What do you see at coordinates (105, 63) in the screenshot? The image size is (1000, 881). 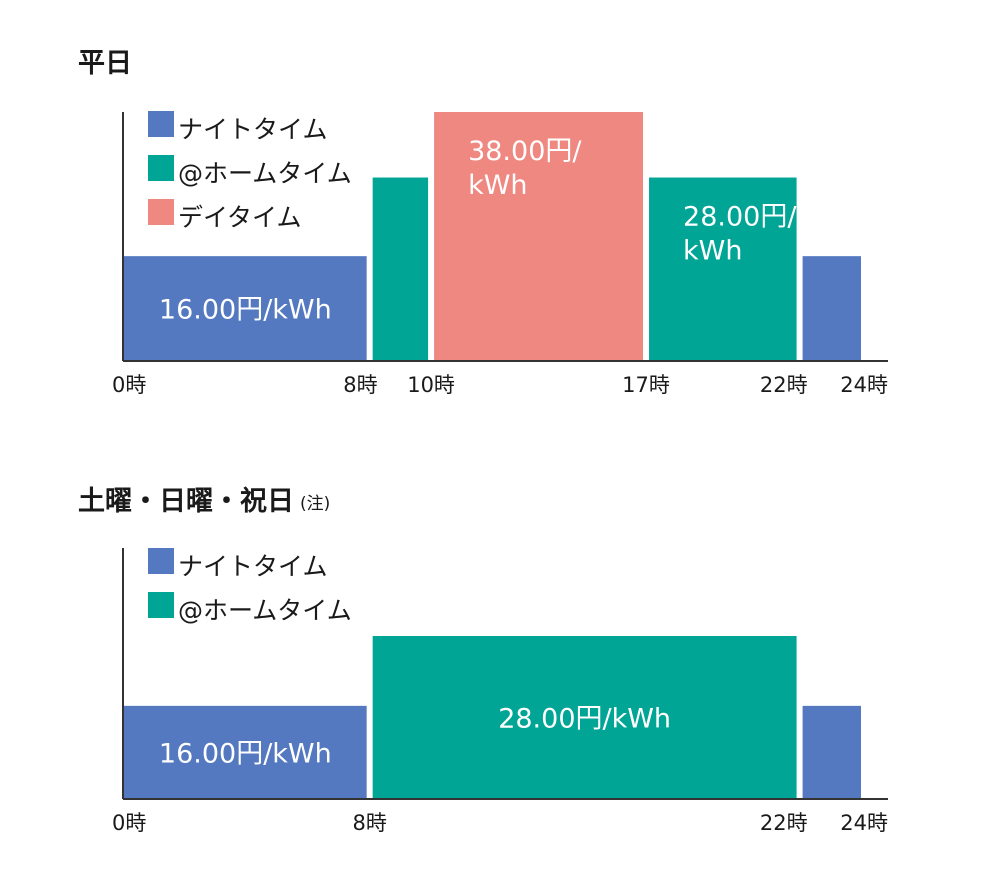 I see `chart-title: 平日` at bounding box center [105, 63].